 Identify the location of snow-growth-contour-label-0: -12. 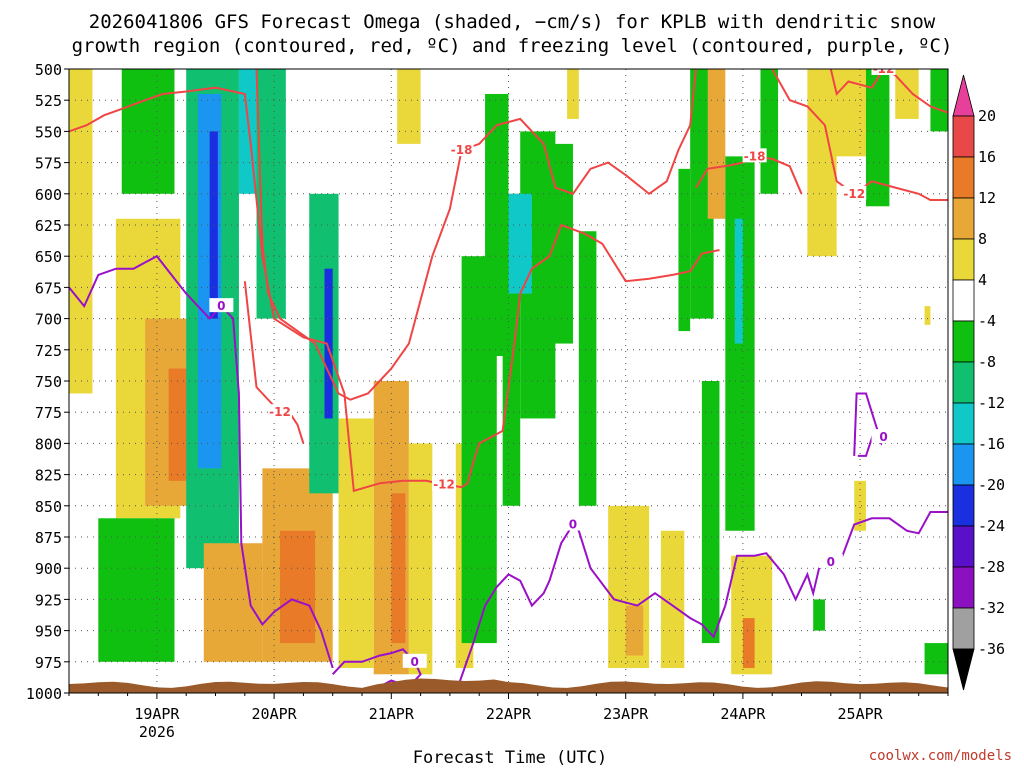
(444, 485).